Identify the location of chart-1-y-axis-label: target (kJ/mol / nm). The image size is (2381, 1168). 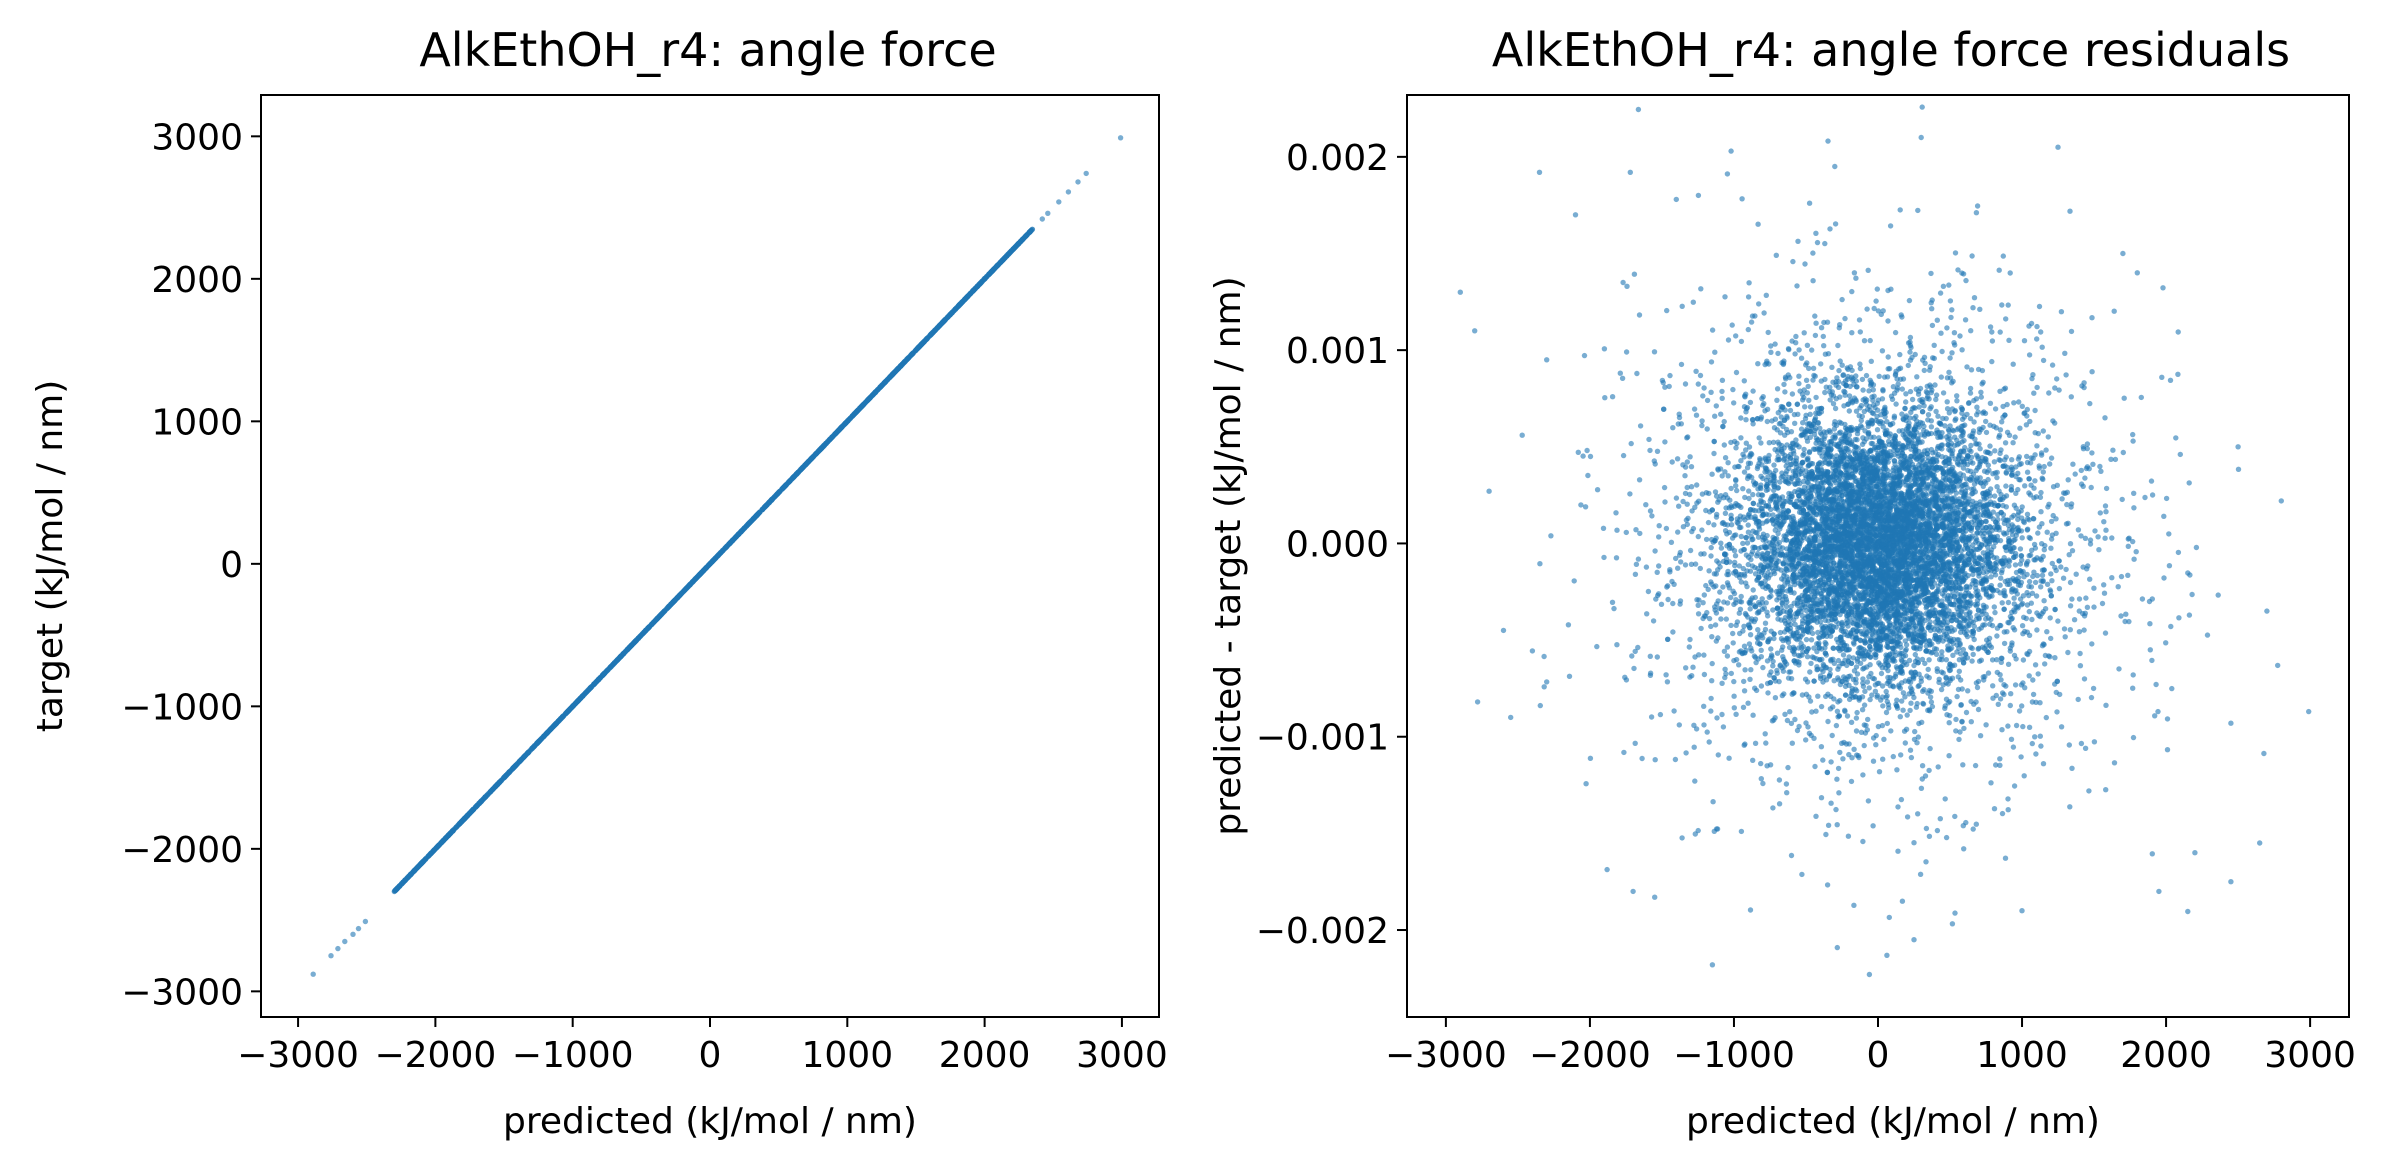
(50, 556).